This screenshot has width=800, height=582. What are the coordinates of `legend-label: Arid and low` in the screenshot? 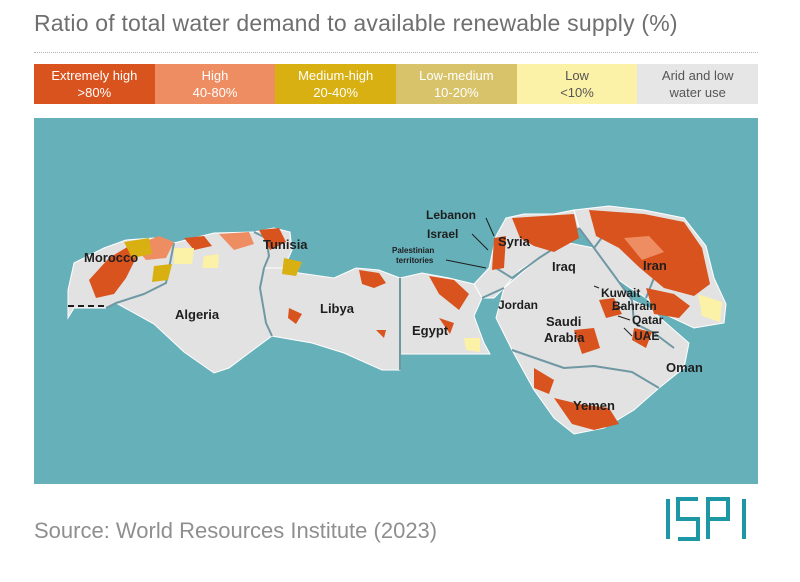 It's located at (697, 75).